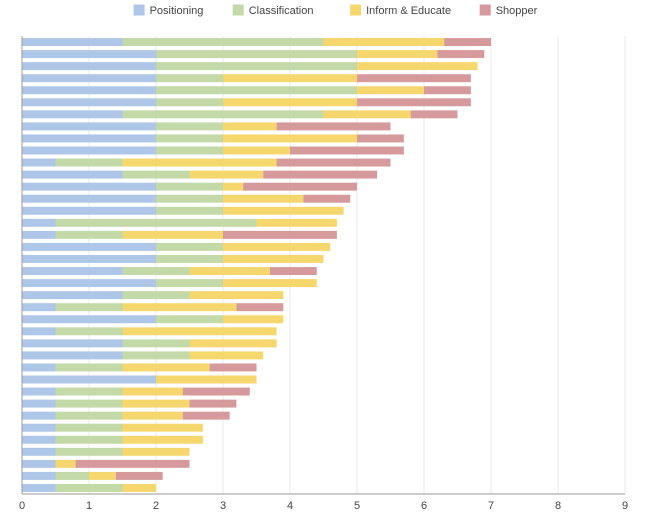 The width and height of the screenshot is (656, 518). Describe the element at coordinates (273, 11) in the screenshot. I see `legend-item: Classification` at that location.